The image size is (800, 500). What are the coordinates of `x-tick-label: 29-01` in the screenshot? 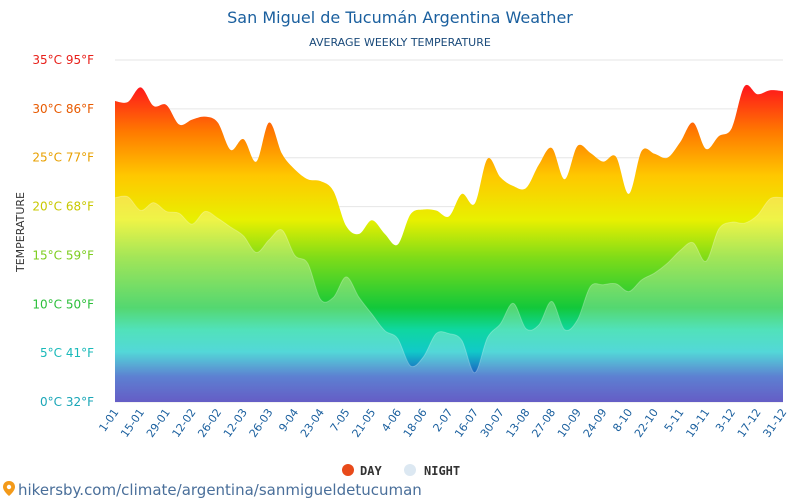 It's located at (158, 423).